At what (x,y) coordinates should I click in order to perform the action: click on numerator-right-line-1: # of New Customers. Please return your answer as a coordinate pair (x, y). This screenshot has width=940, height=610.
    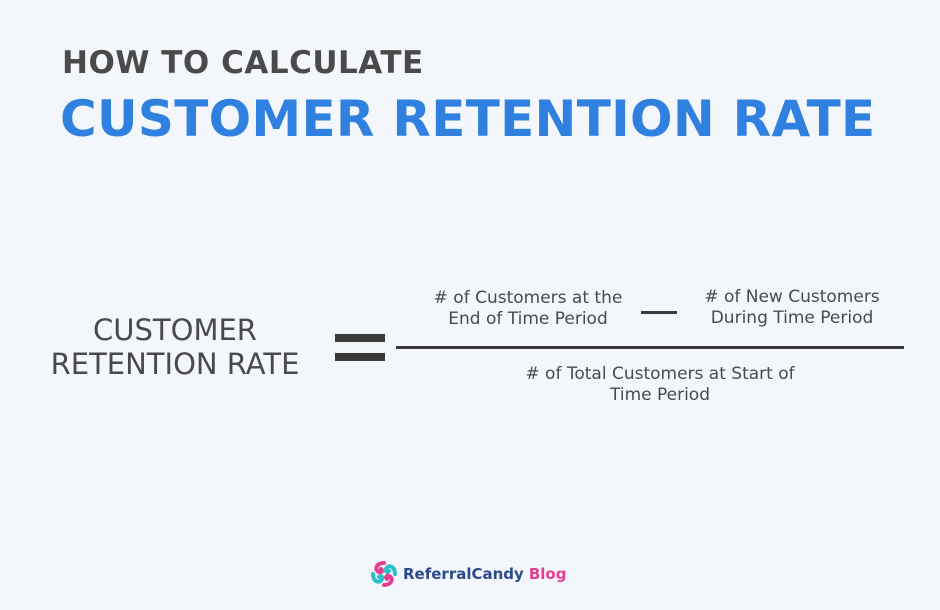
    Looking at the image, I should click on (792, 297).